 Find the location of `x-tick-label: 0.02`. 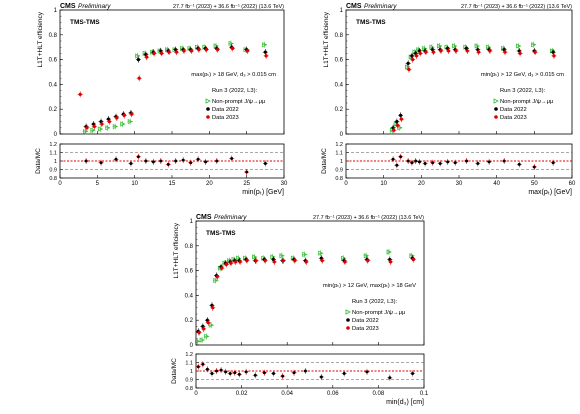

x-tick-label: 0.02 is located at coordinates (242, 394).